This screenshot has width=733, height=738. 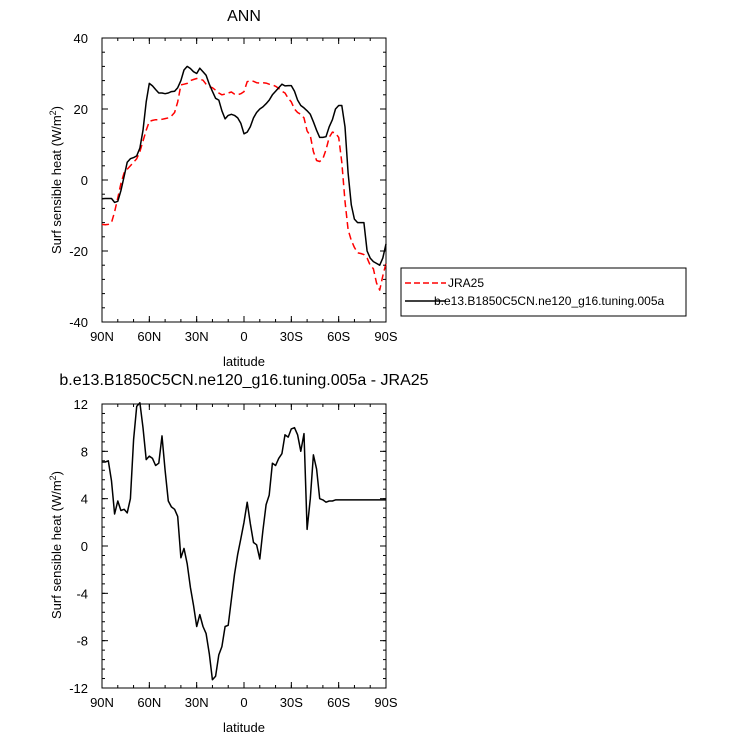 What do you see at coordinates (81, 404) in the screenshot?
I see `y-tick-label: 12` at bounding box center [81, 404].